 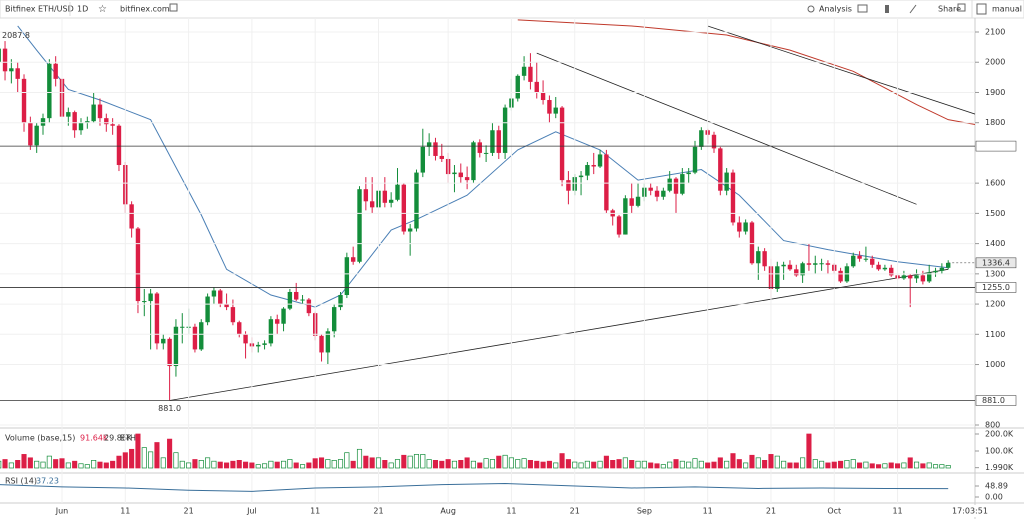 I want to click on y-tick-label: 1600, so click(x=995, y=183).